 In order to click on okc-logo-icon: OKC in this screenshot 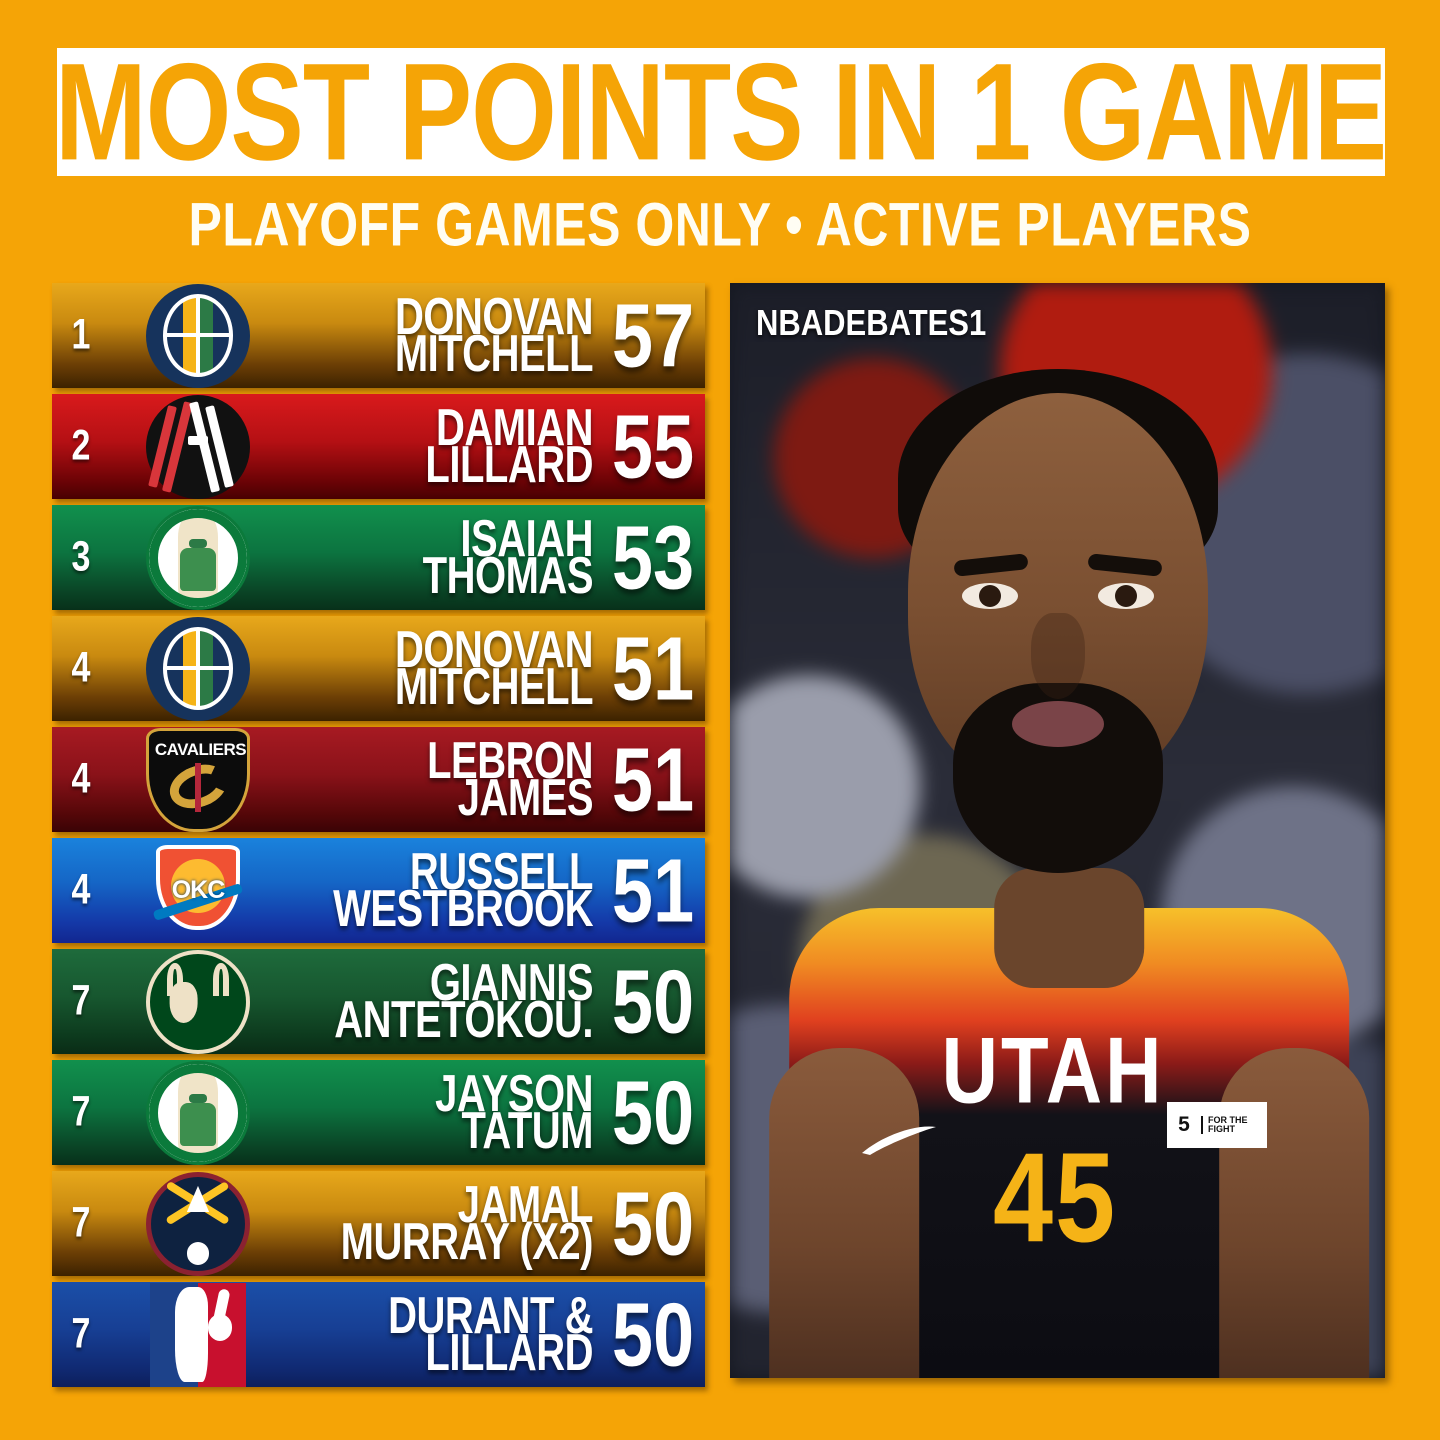, I will do `click(198, 891)`.